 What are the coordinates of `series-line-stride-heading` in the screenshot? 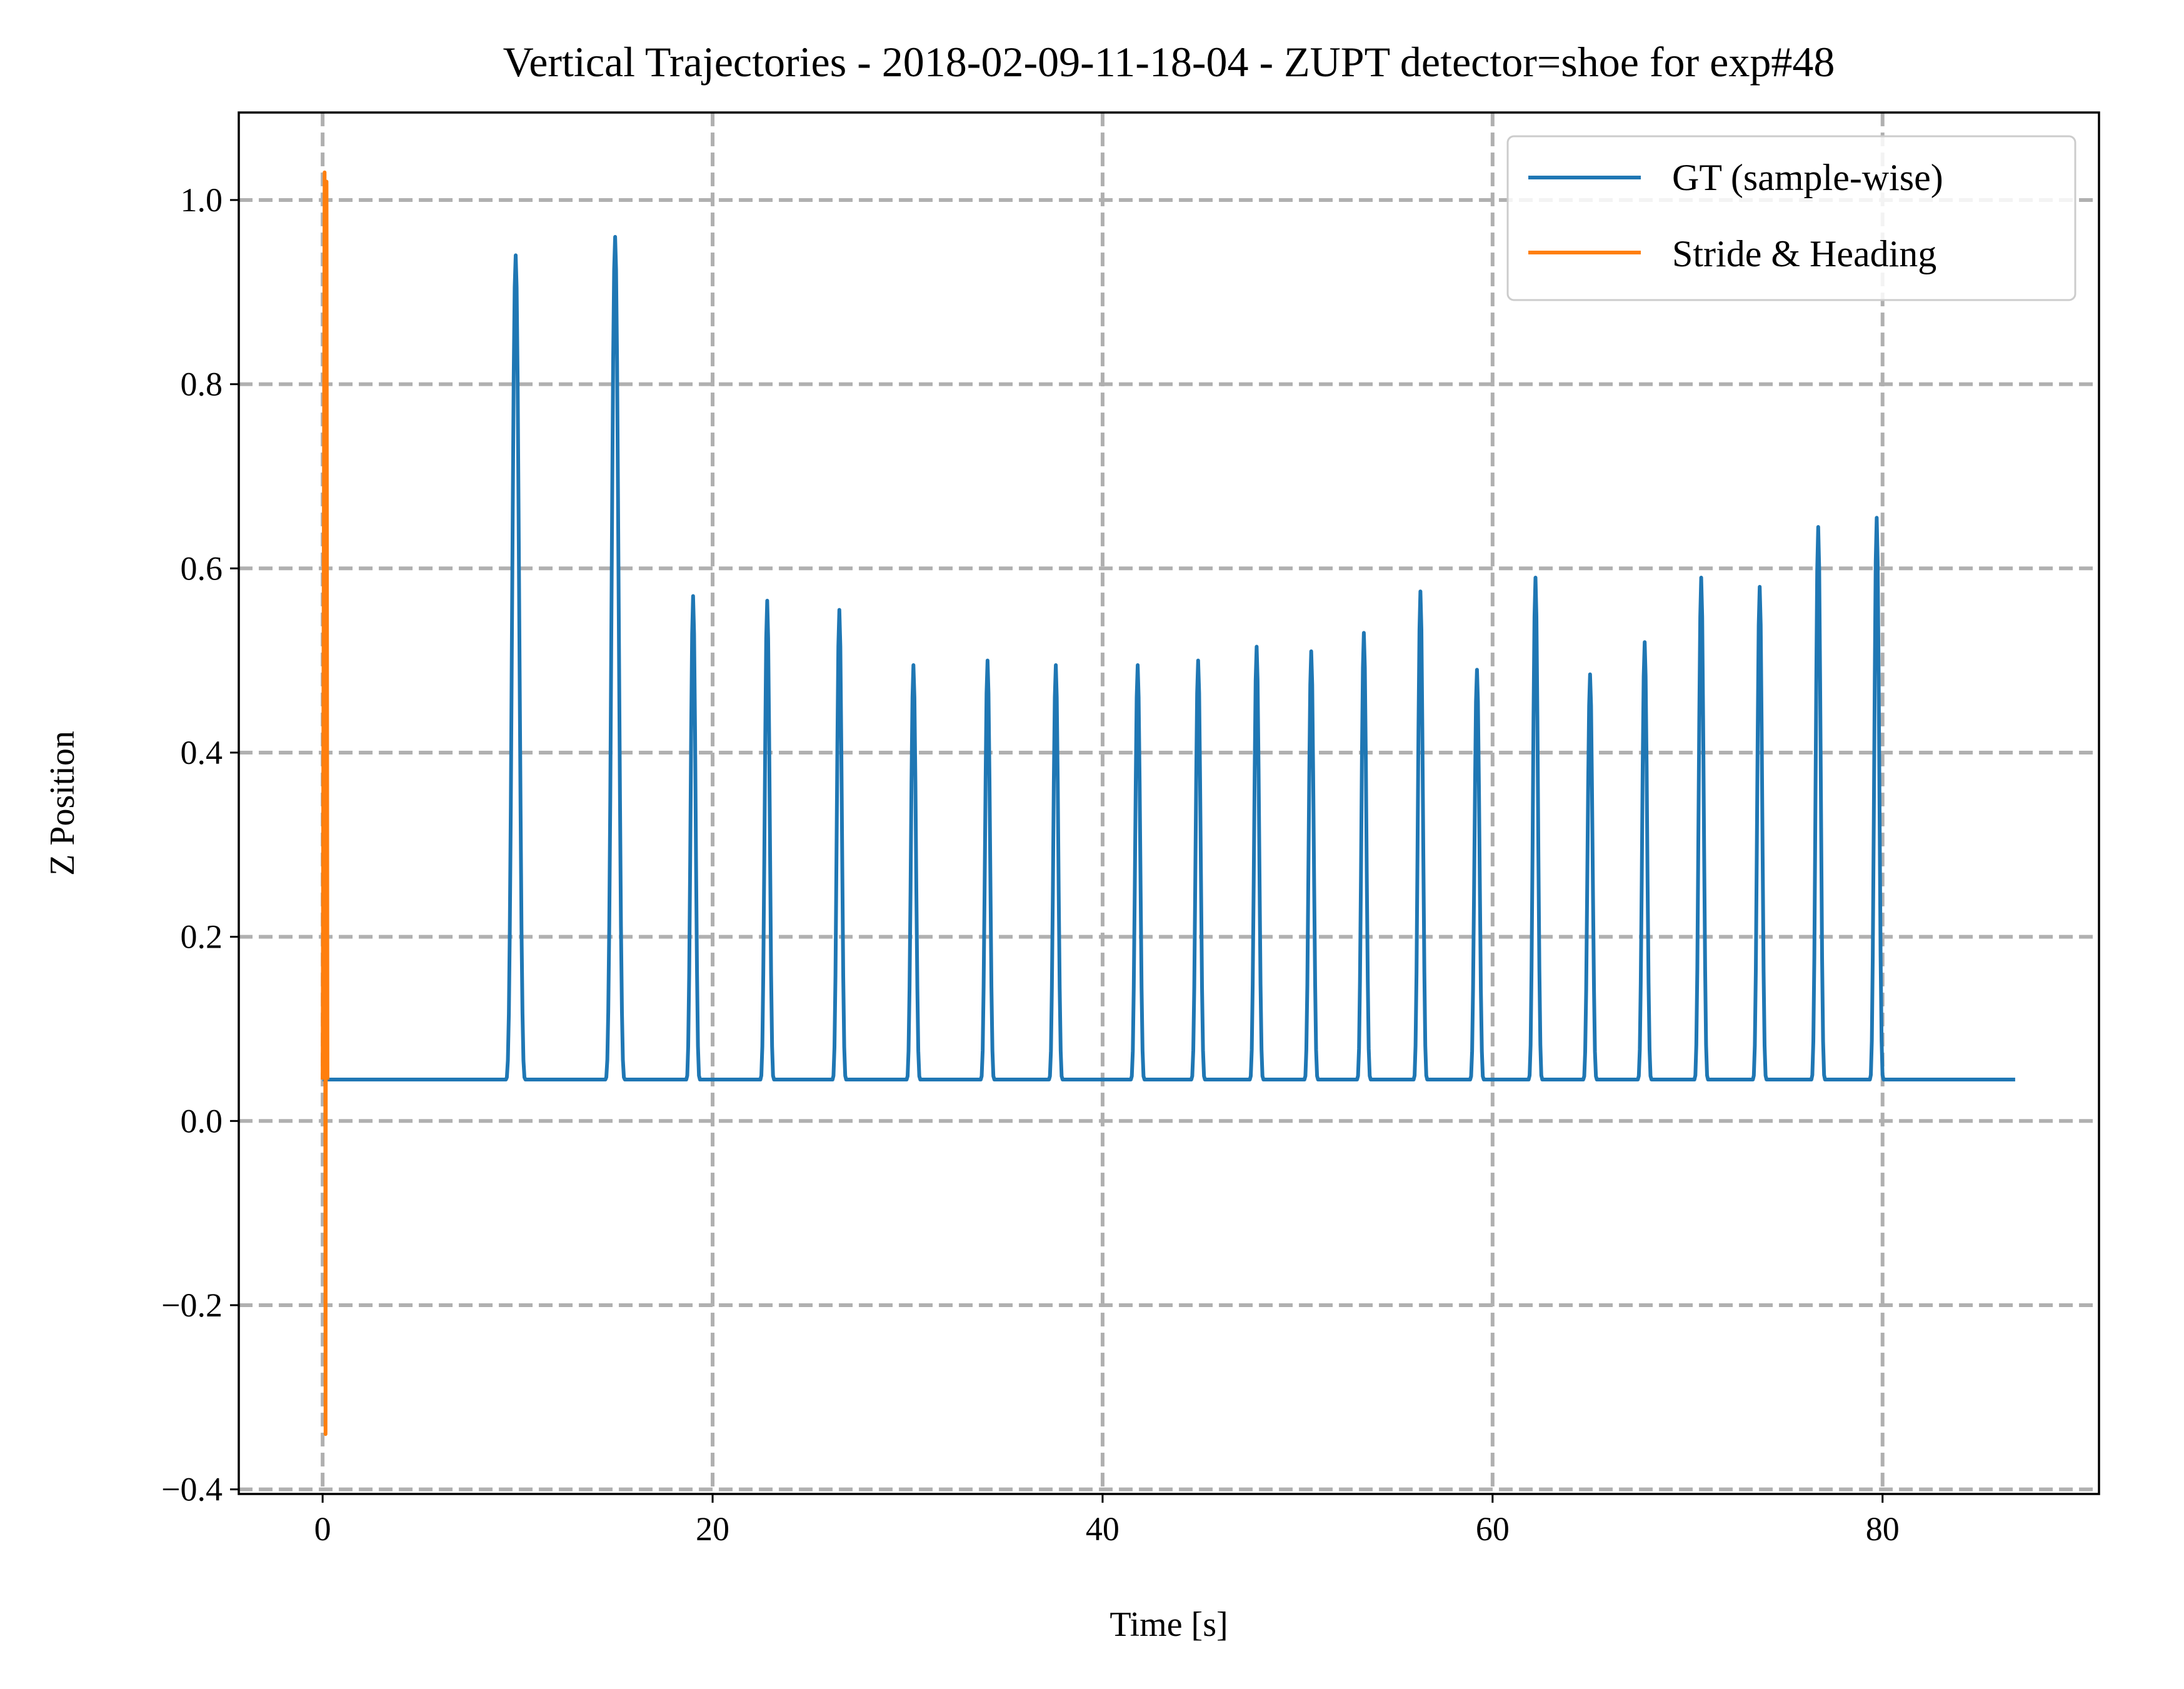 It's located at (325, 803).